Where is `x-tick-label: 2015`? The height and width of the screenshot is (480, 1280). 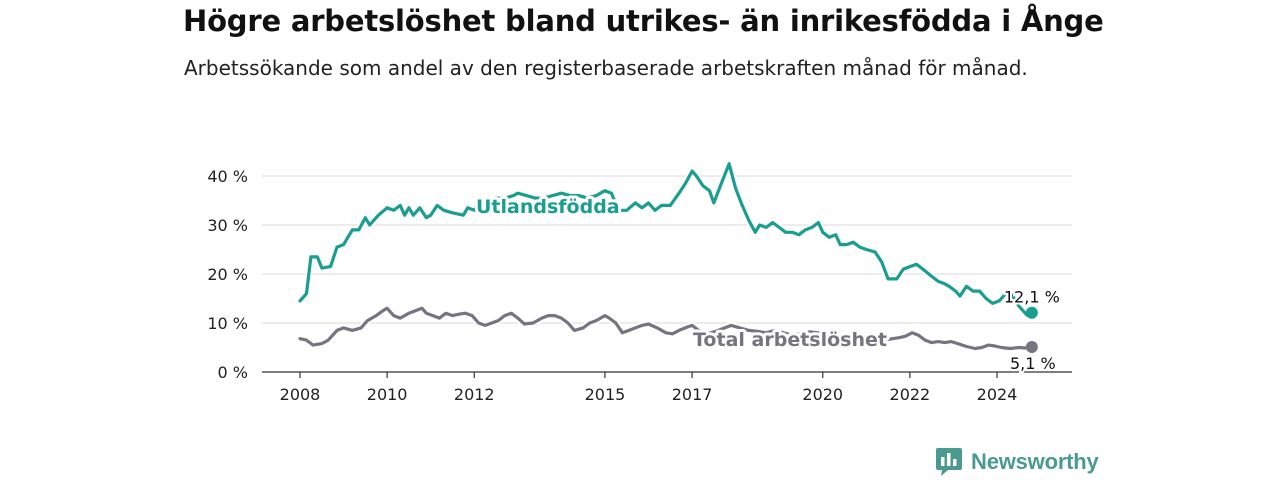
x-tick-label: 2015 is located at coordinates (605, 394).